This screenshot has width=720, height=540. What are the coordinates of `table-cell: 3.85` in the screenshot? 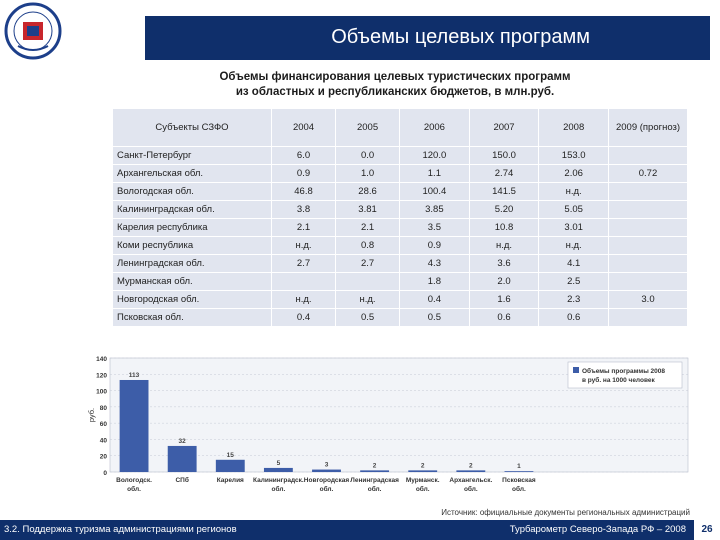 It's located at (434, 209).